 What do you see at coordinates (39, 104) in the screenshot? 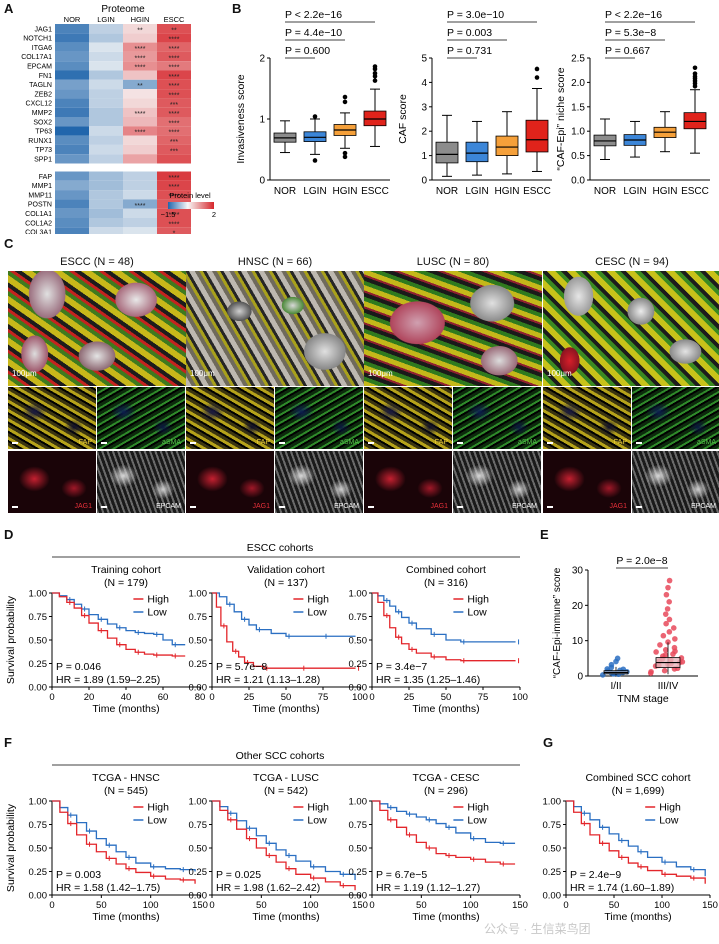
I see `heatmap-gene-cxcl12: CXCL12` at bounding box center [39, 104].